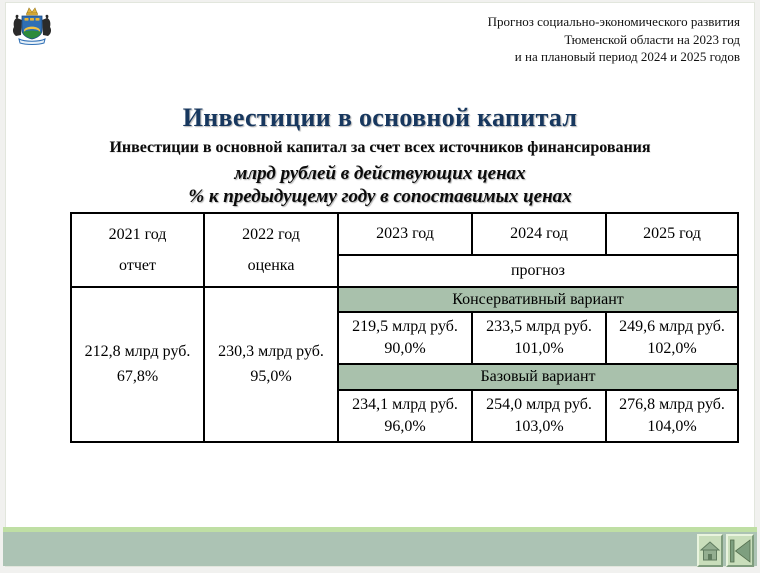  What do you see at coordinates (539, 326) in the screenshot?
I see `cell-value: 233,5 млрд руб.` at bounding box center [539, 326].